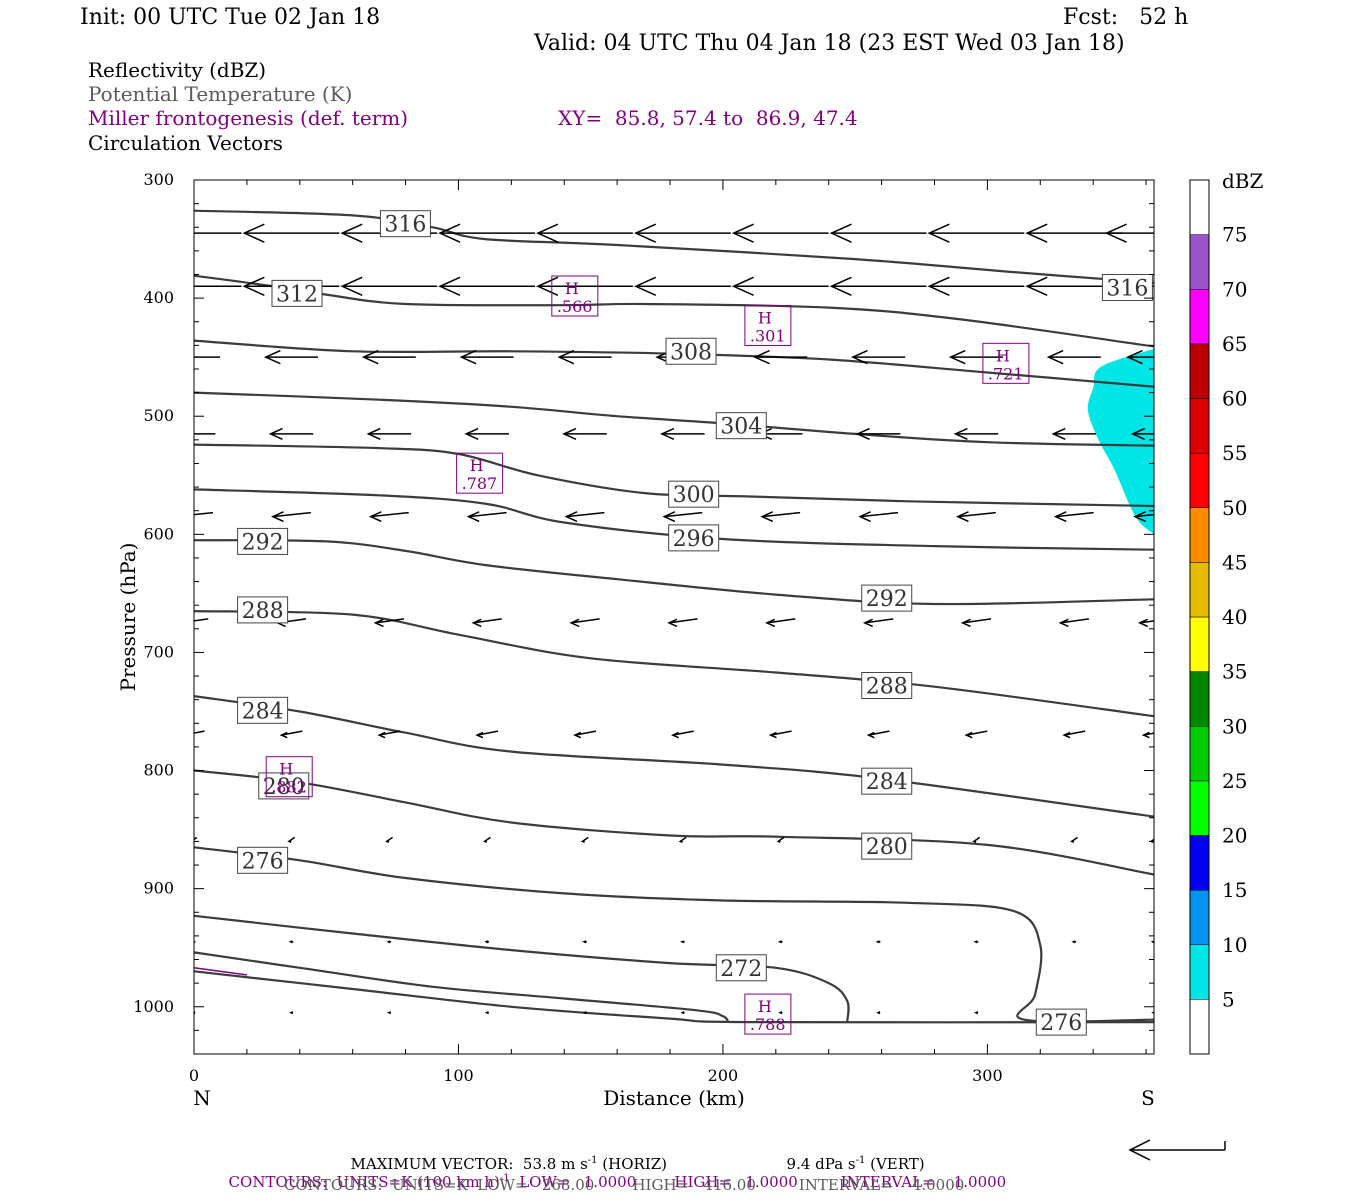 The width and height of the screenshot is (1350, 1200). Describe the element at coordinates (286, 769) in the screenshot. I see `fronto-max-label-4: H` at that location.